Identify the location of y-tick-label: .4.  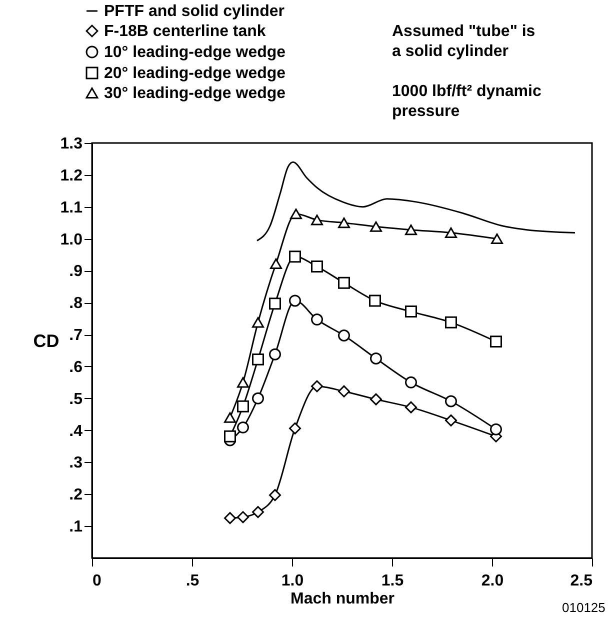
(76, 431).